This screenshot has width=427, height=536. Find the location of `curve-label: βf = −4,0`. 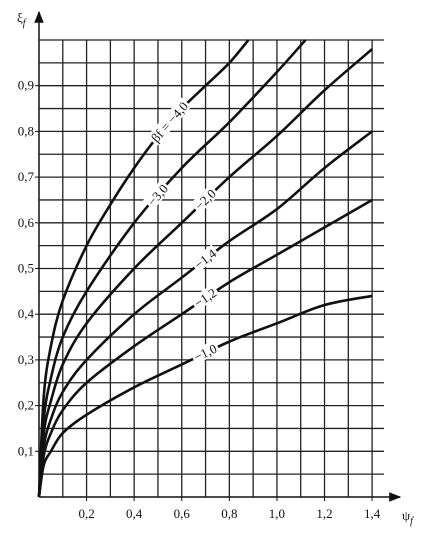

curve-label: βf = −4,0 is located at coordinates (169, 122).